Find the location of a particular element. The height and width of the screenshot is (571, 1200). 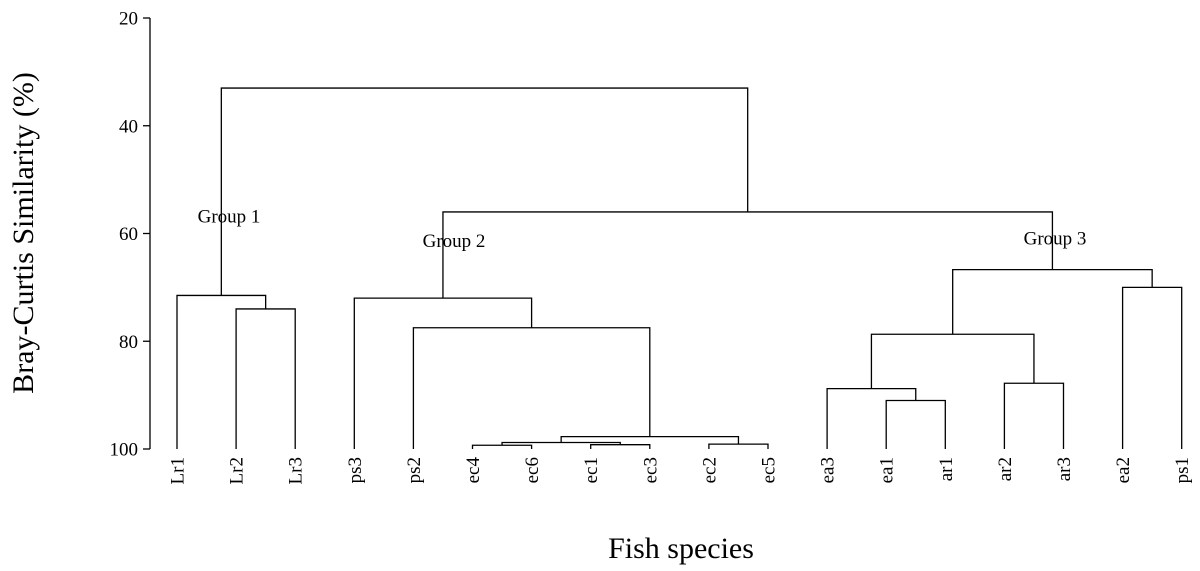

leaf-label: ps3 is located at coordinates (355, 470).